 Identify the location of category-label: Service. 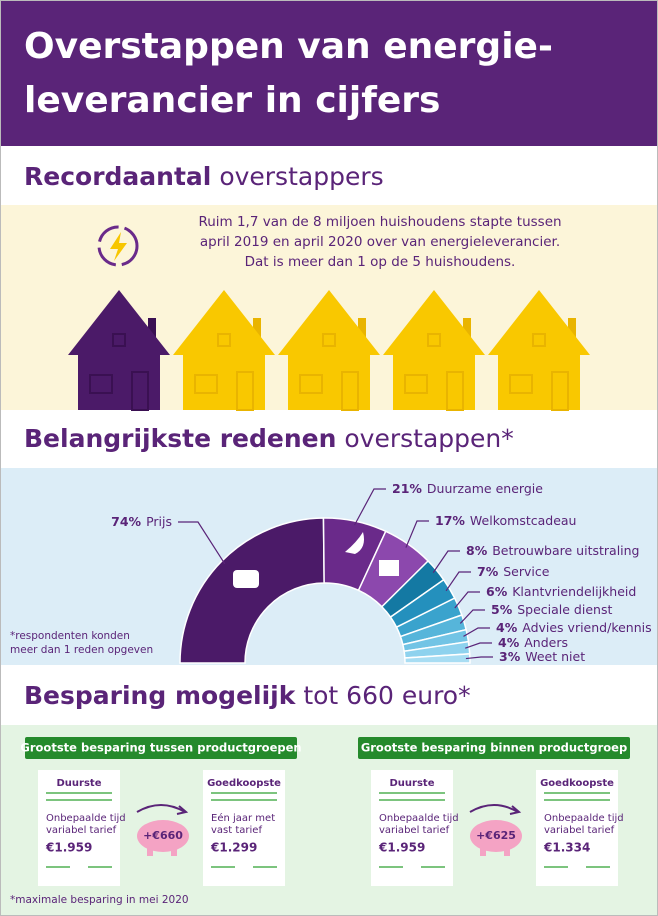
(526, 571).